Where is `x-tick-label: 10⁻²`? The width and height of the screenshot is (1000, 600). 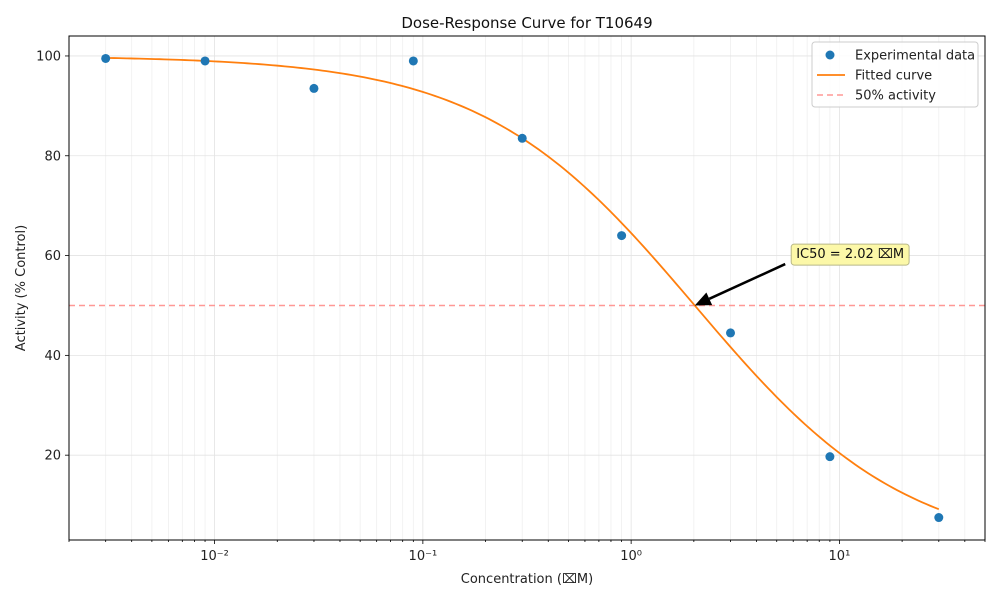
x-tick-label: 10⁻² is located at coordinates (214, 556).